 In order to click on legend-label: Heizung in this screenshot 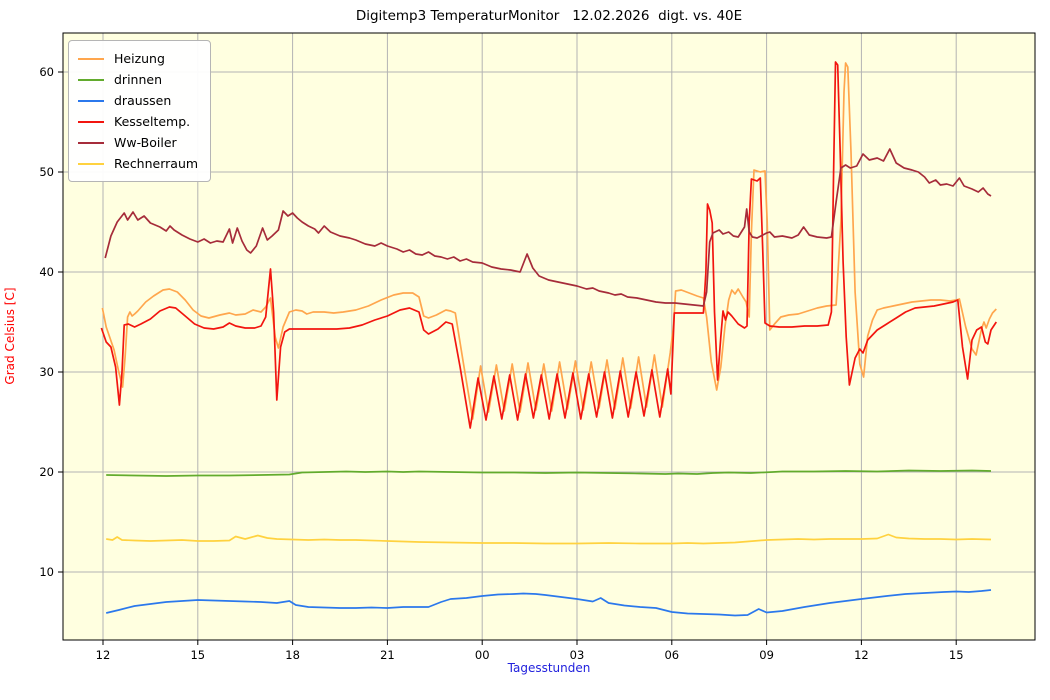, I will do `click(139, 58)`.